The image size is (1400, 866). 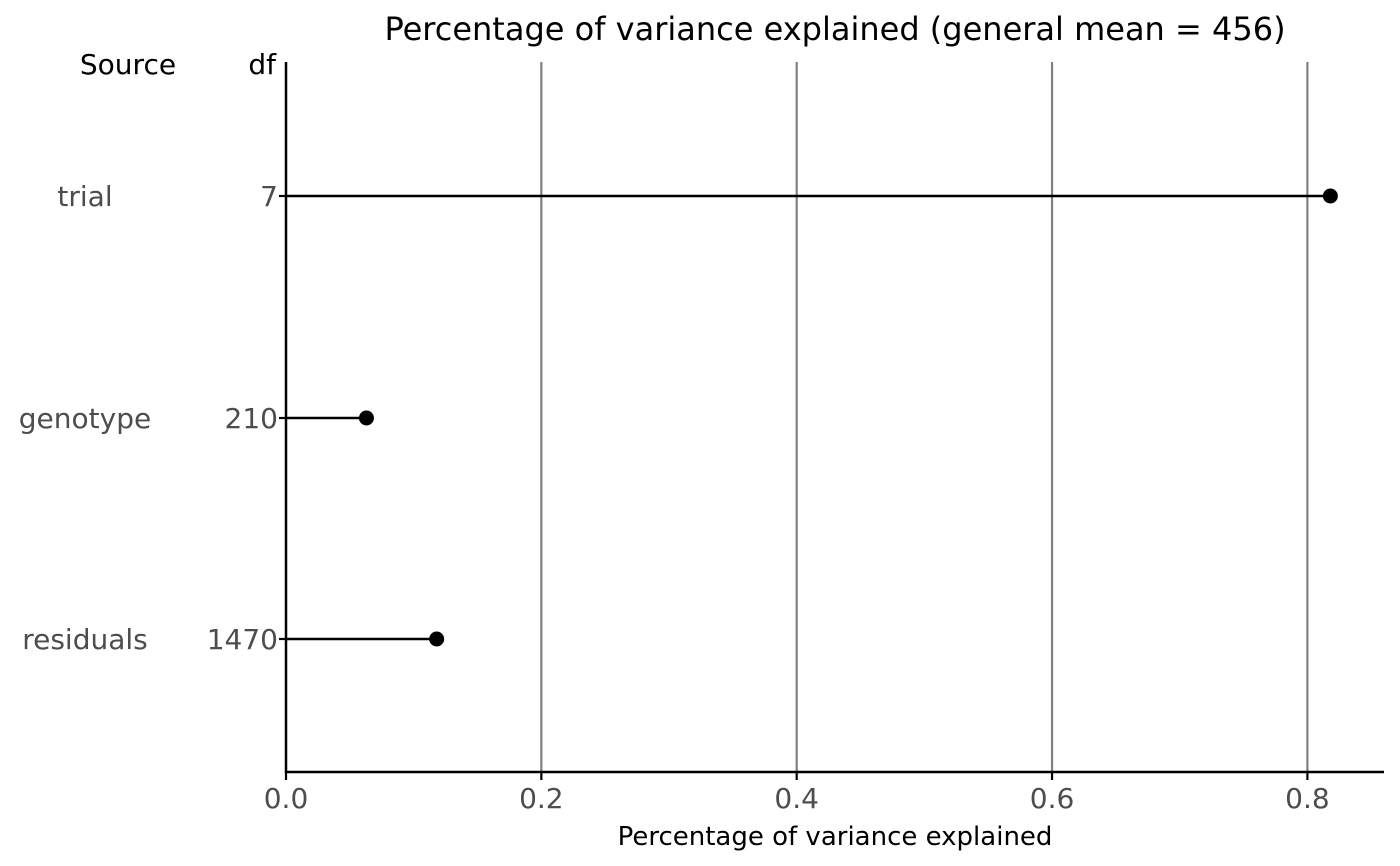 What do you see at coordinates (286, 798) in the screenshot?
I see `x-tick-label: 0.0` at bounding box center [286, 798].